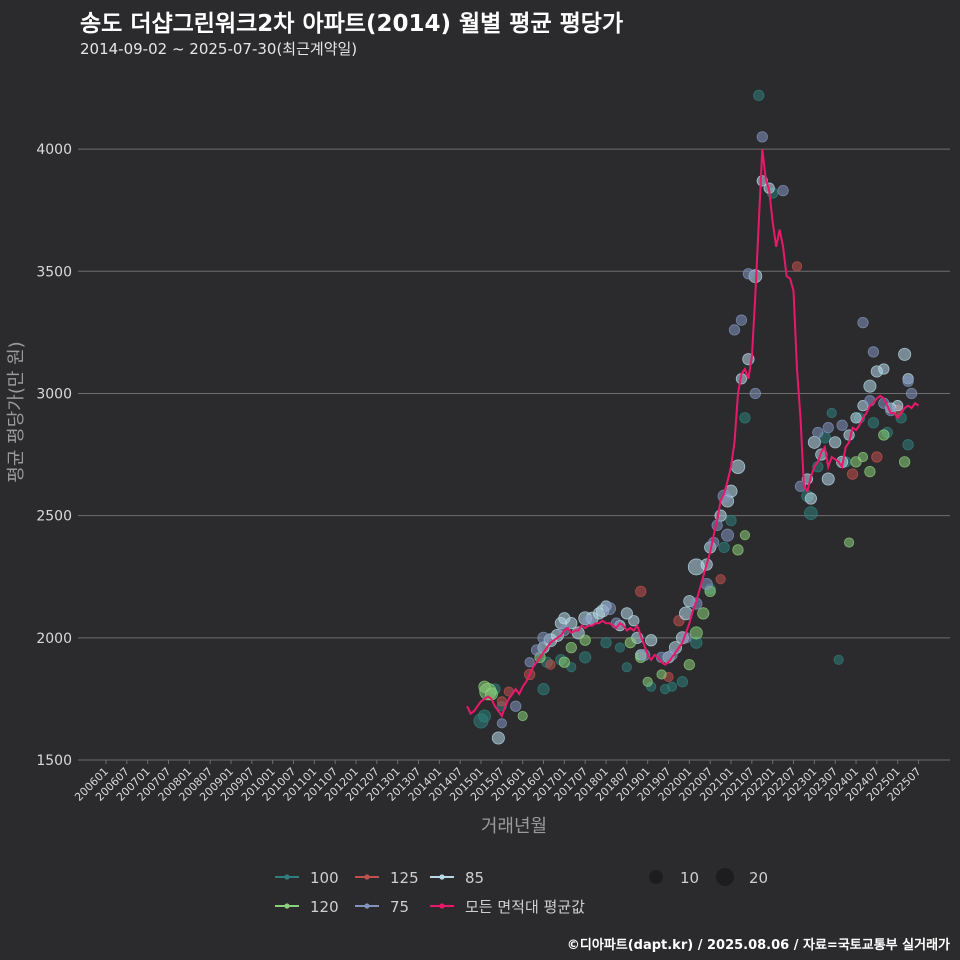 The image size is (960, 960). I want to click on legend-item: 120, so click(307, 907).